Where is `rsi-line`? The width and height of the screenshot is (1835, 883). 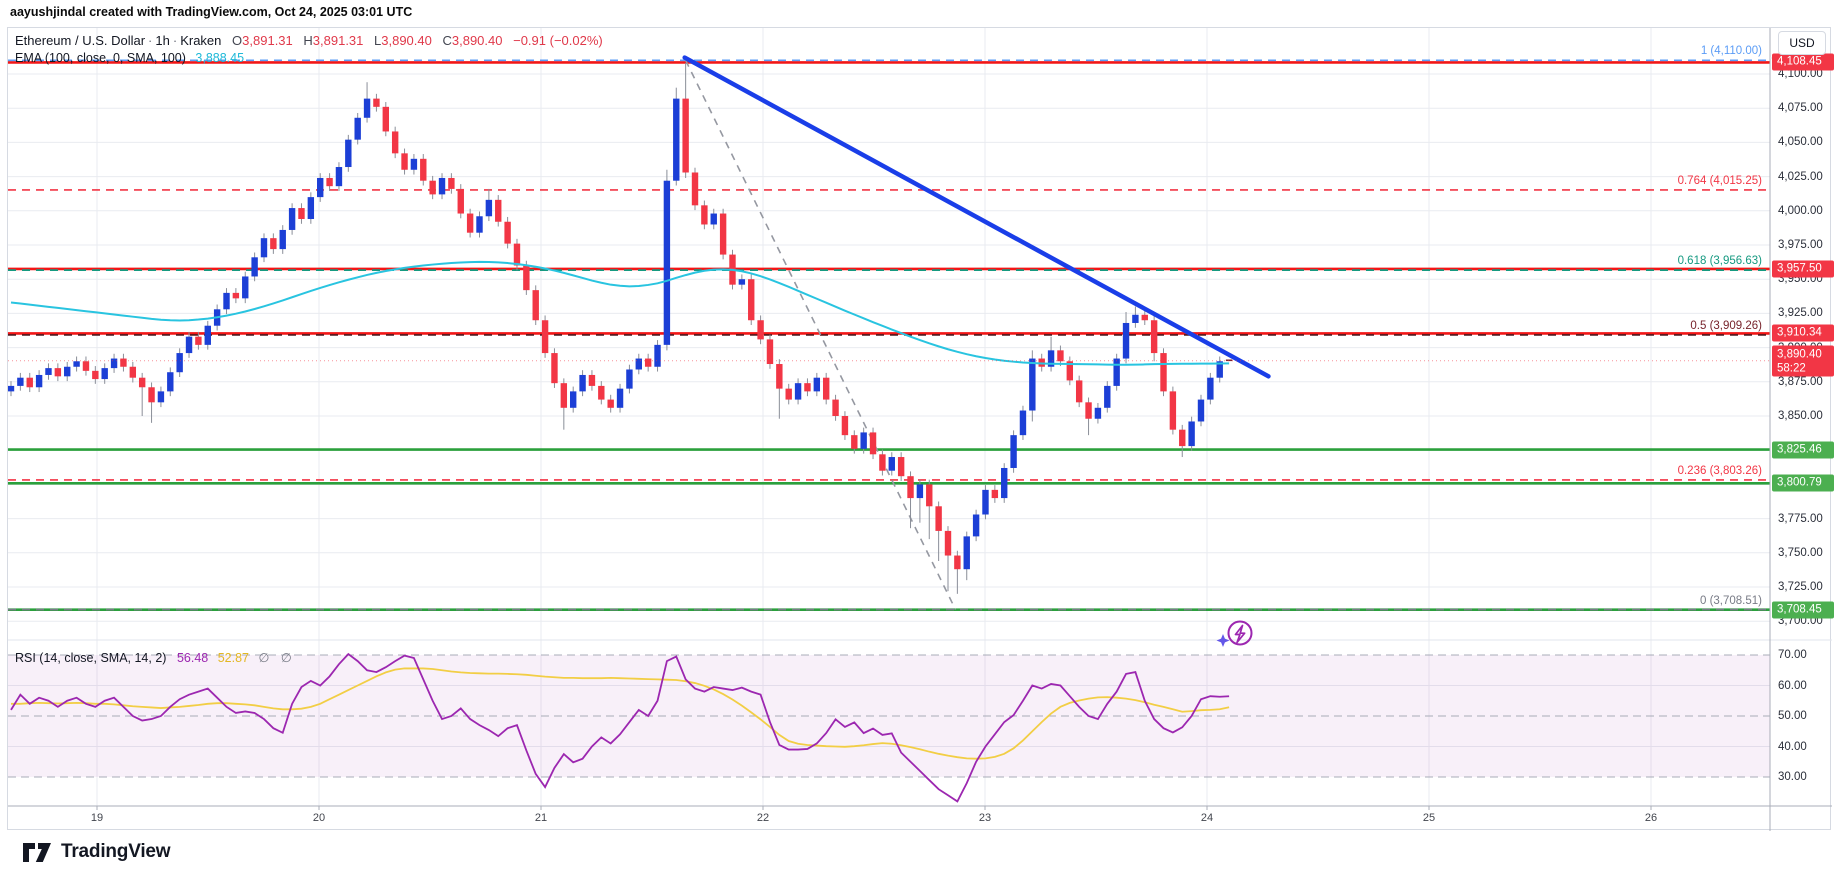
rsi-line is located at coordinates (620, 727).